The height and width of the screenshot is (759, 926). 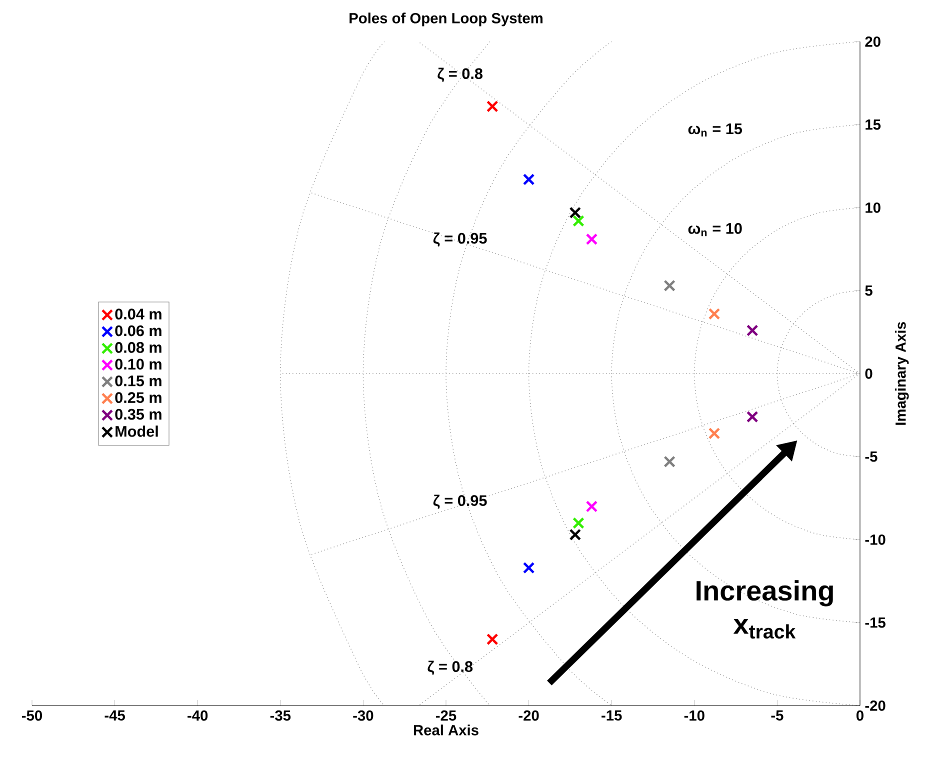 I want to click on y-tick-label: 5, so click(x=868, y=291).